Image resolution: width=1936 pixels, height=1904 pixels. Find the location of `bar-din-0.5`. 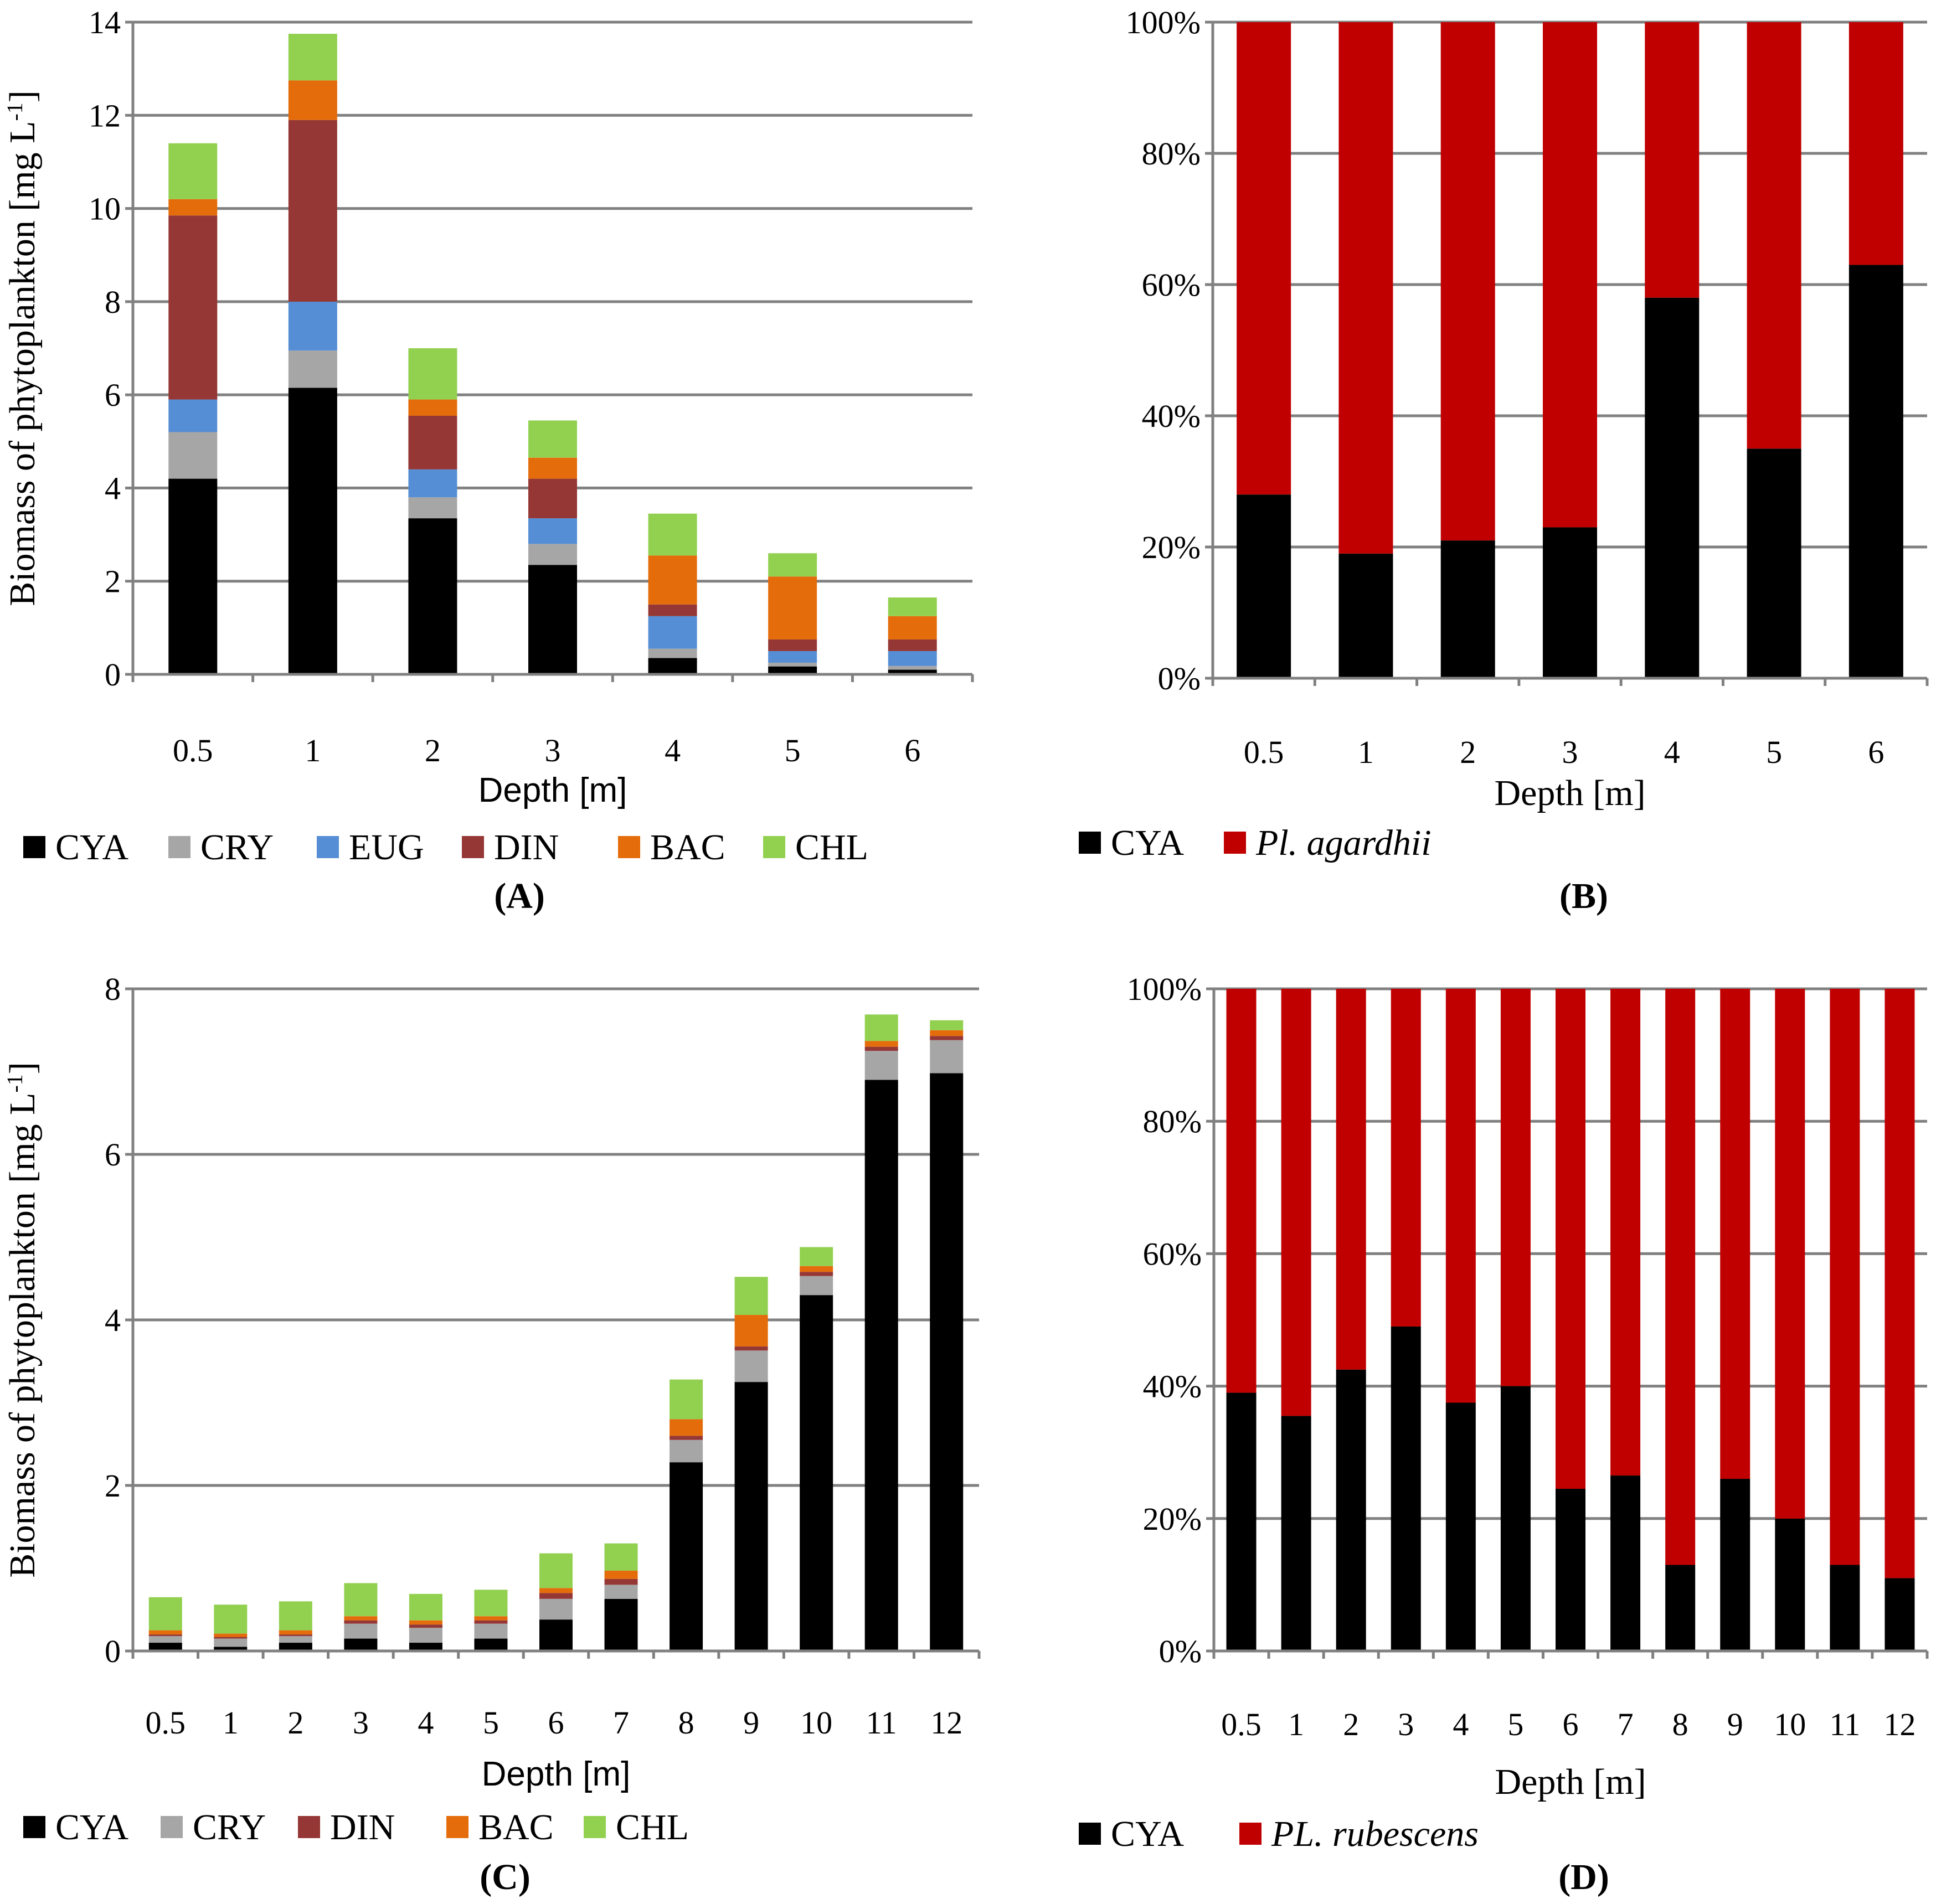

bar-din-0.5 is located at coordinates (193, 307).